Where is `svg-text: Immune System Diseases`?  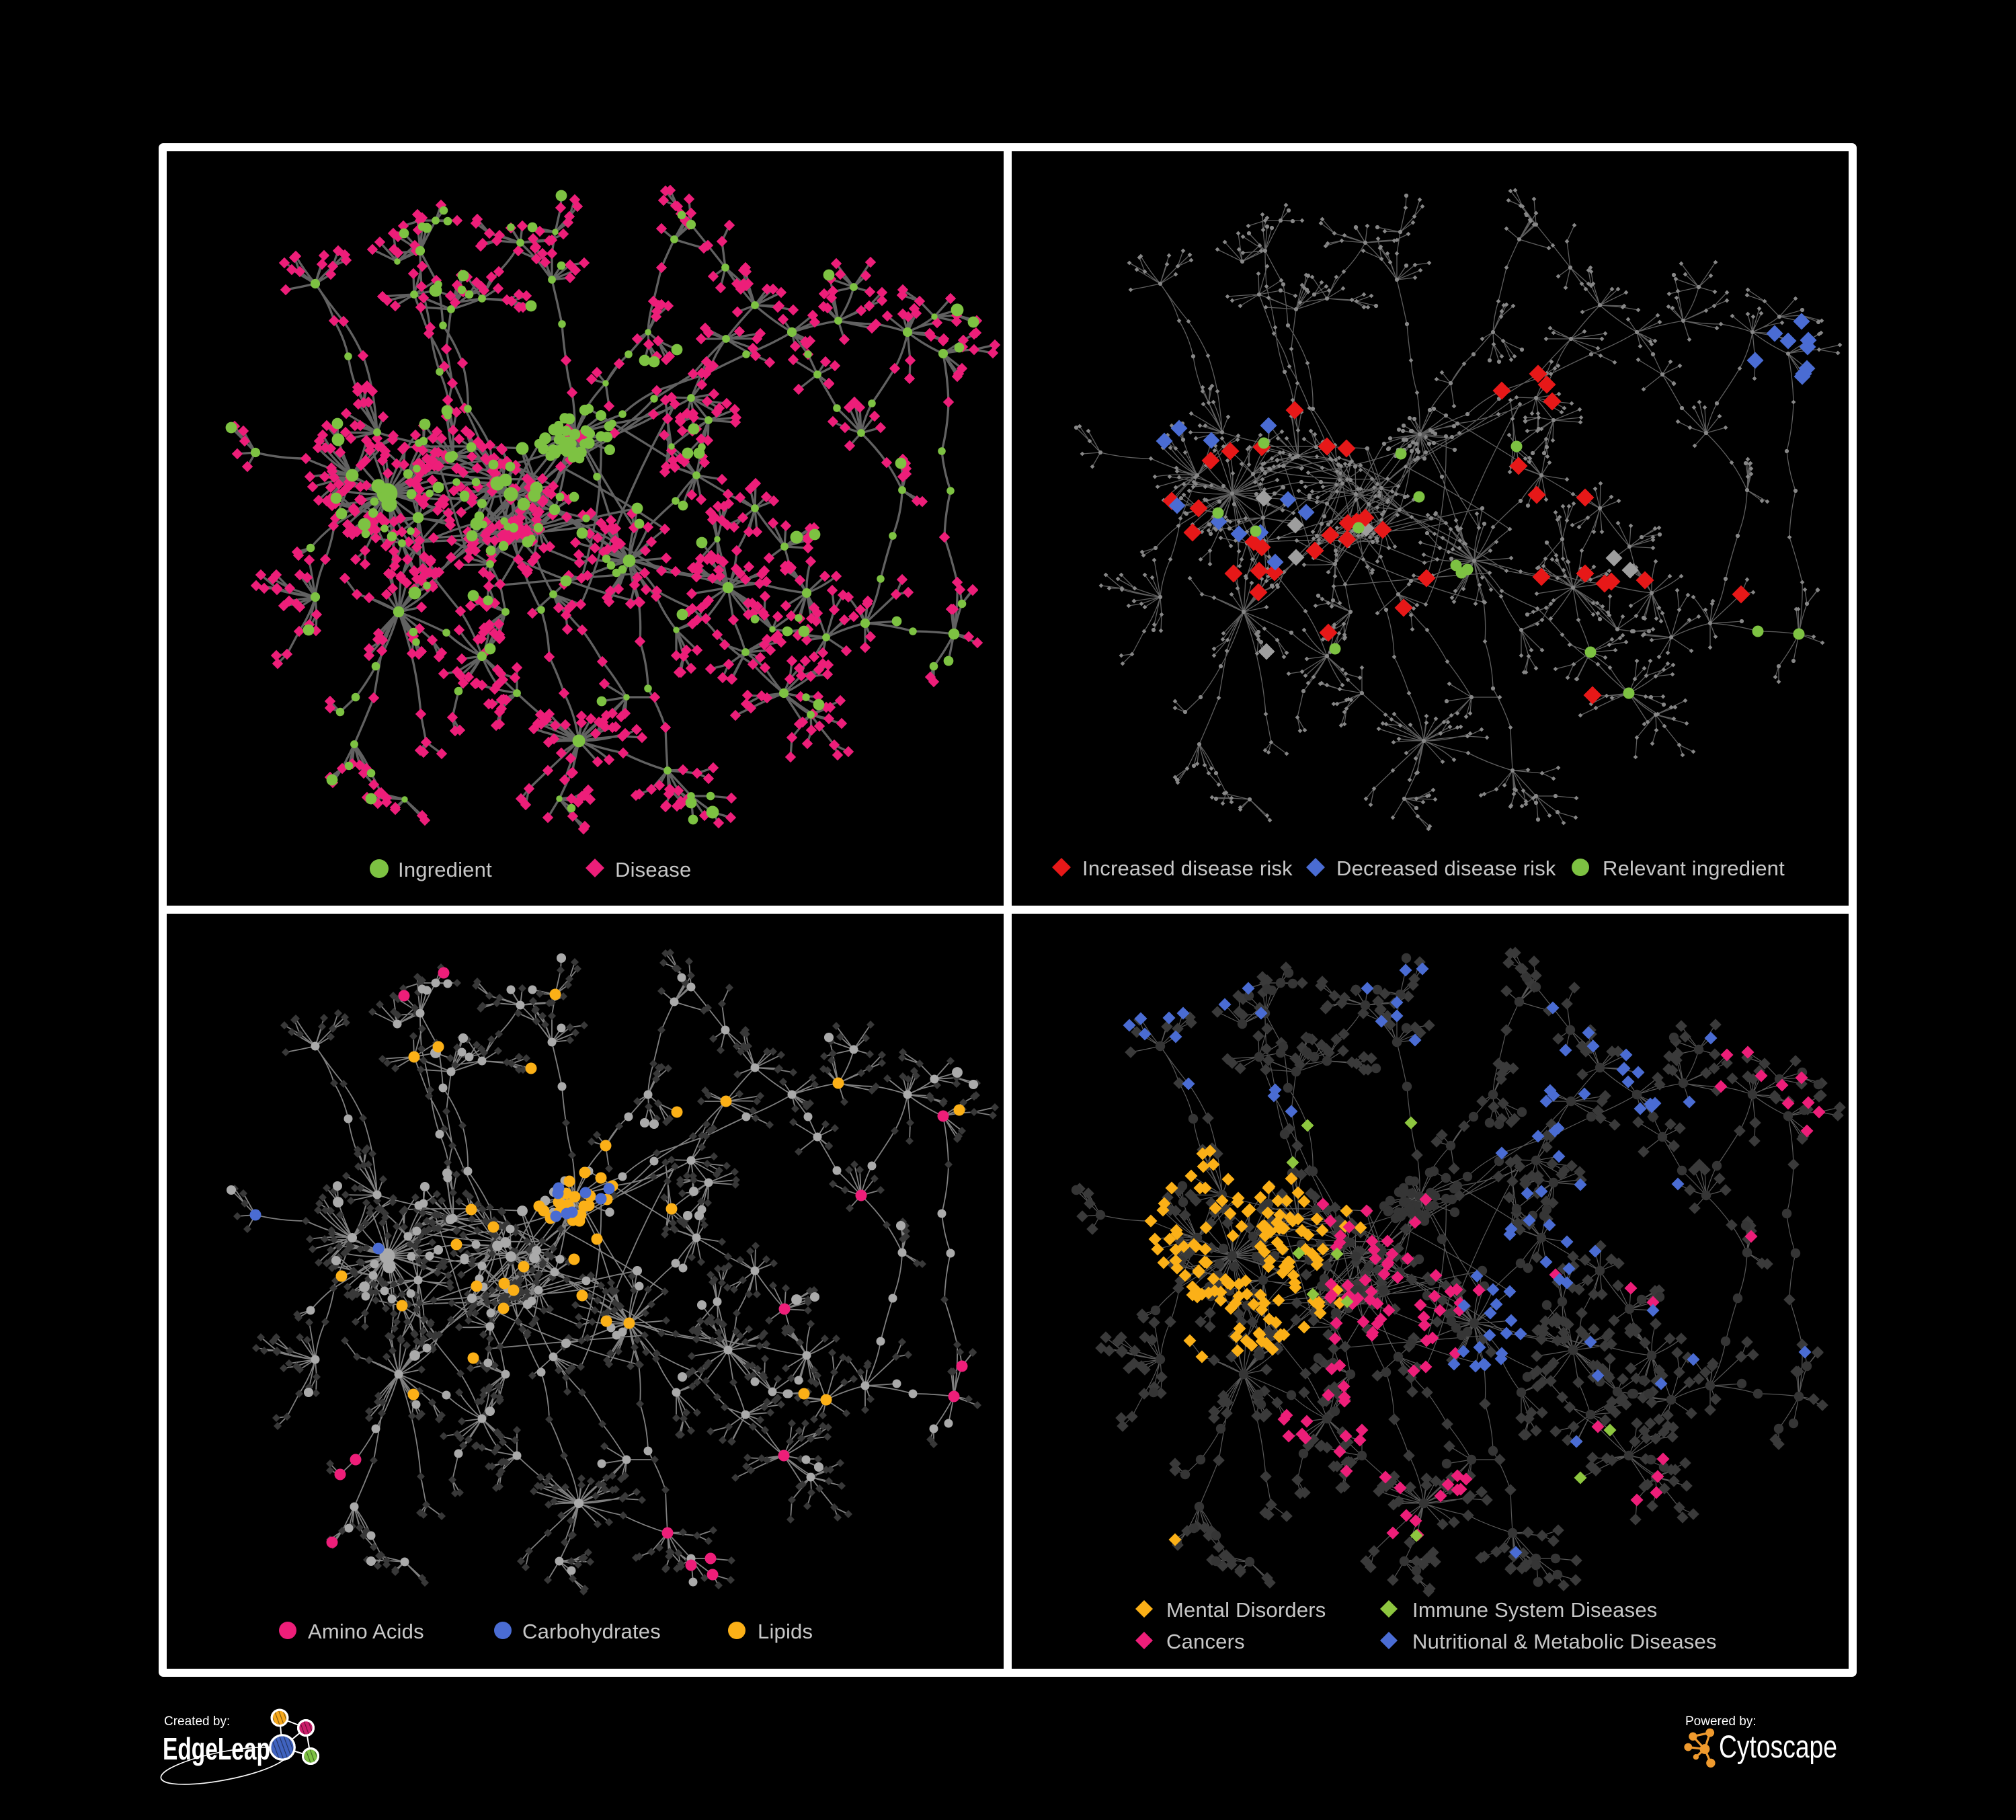
svg-text: Immune System Diseases is located at coordinates (1534, 1610).